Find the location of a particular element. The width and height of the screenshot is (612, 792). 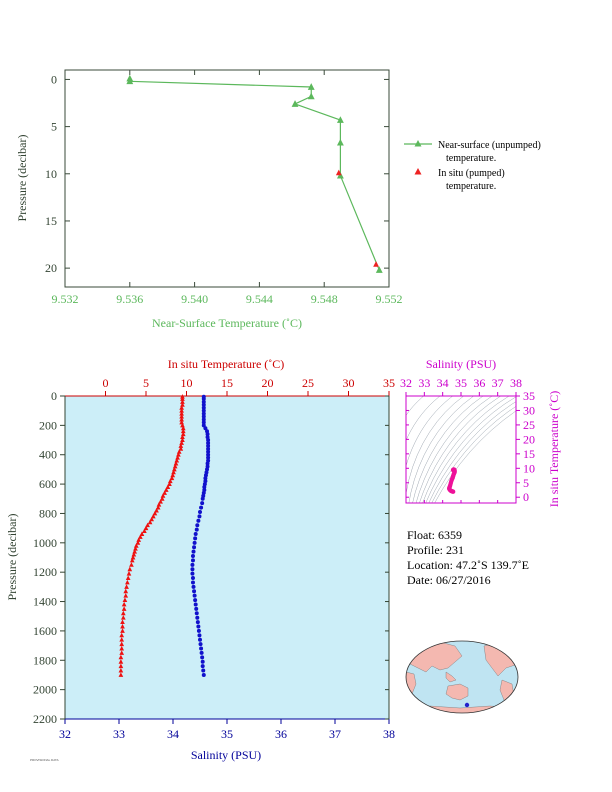

ts-plot-background is located at coordinates (461, 449).